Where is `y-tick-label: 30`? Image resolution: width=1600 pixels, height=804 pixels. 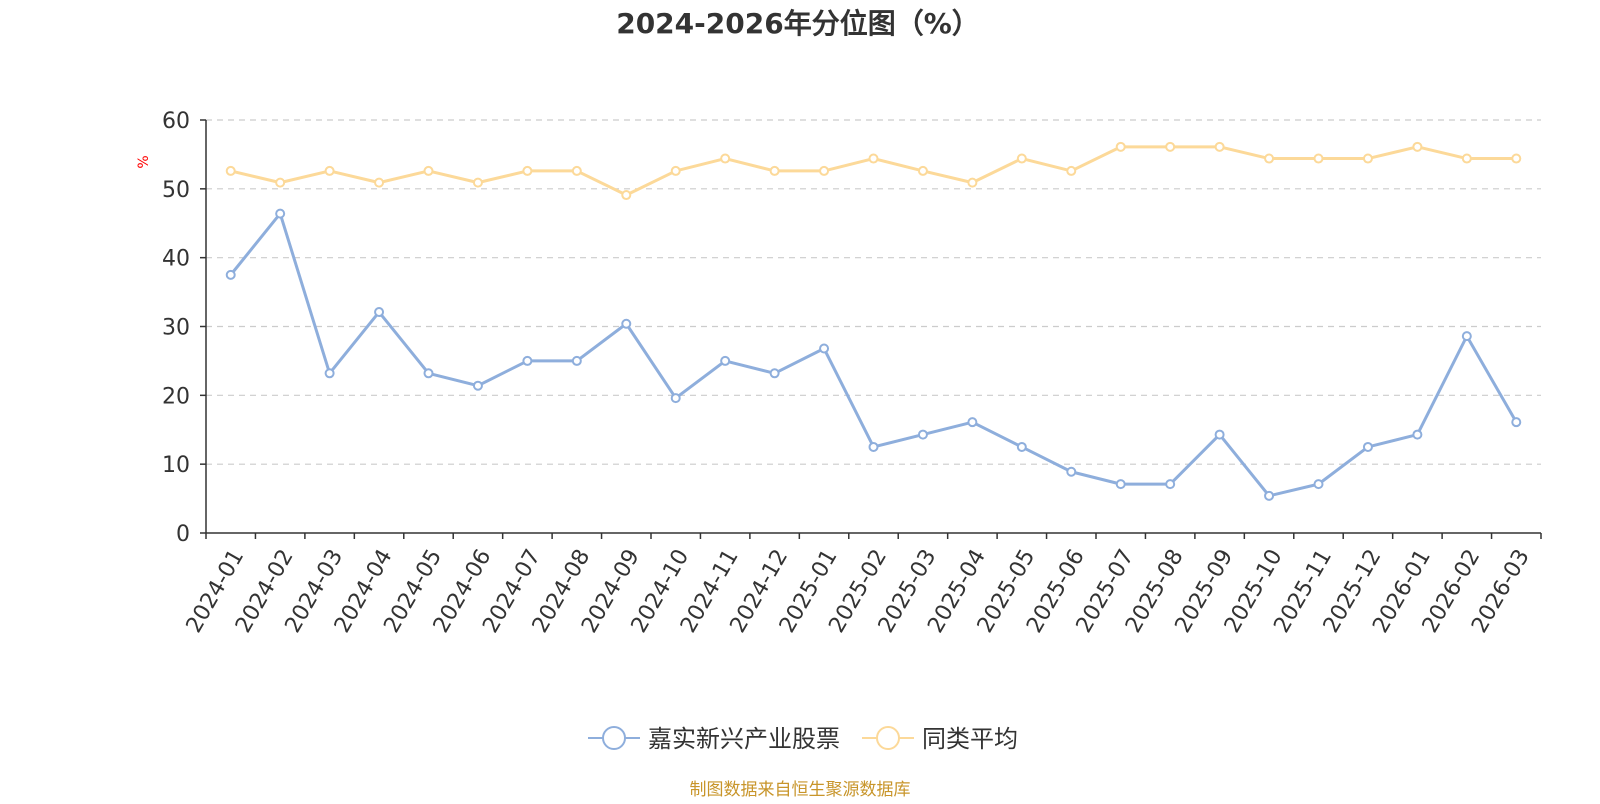 y-tick-label: 30 is located at coordinates (176, 328).